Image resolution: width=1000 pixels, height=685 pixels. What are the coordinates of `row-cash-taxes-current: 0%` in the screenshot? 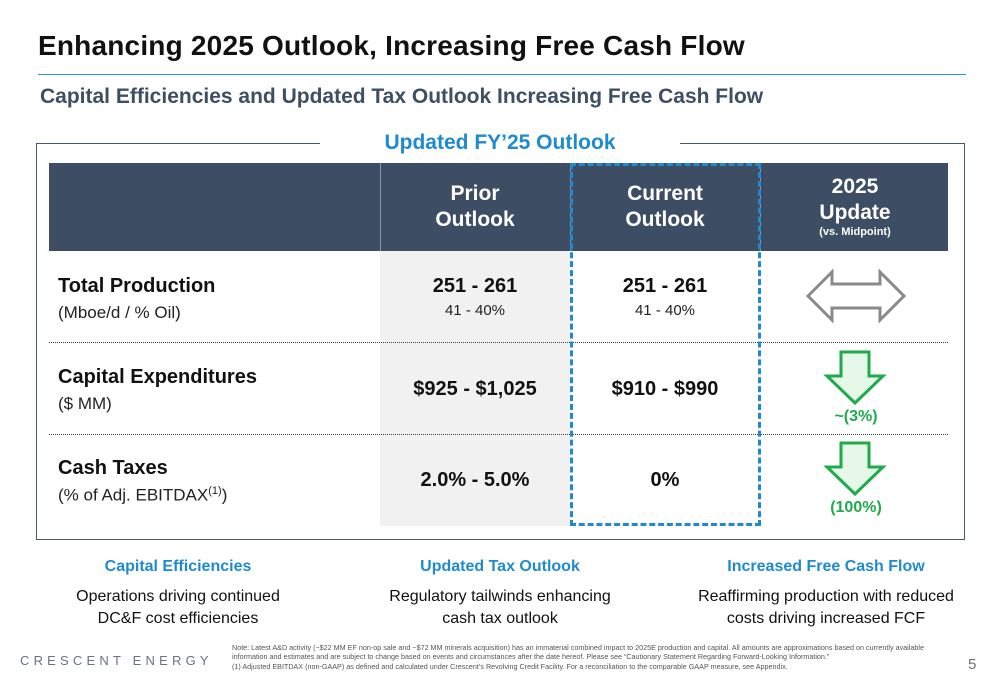 It's located at (665, 480).